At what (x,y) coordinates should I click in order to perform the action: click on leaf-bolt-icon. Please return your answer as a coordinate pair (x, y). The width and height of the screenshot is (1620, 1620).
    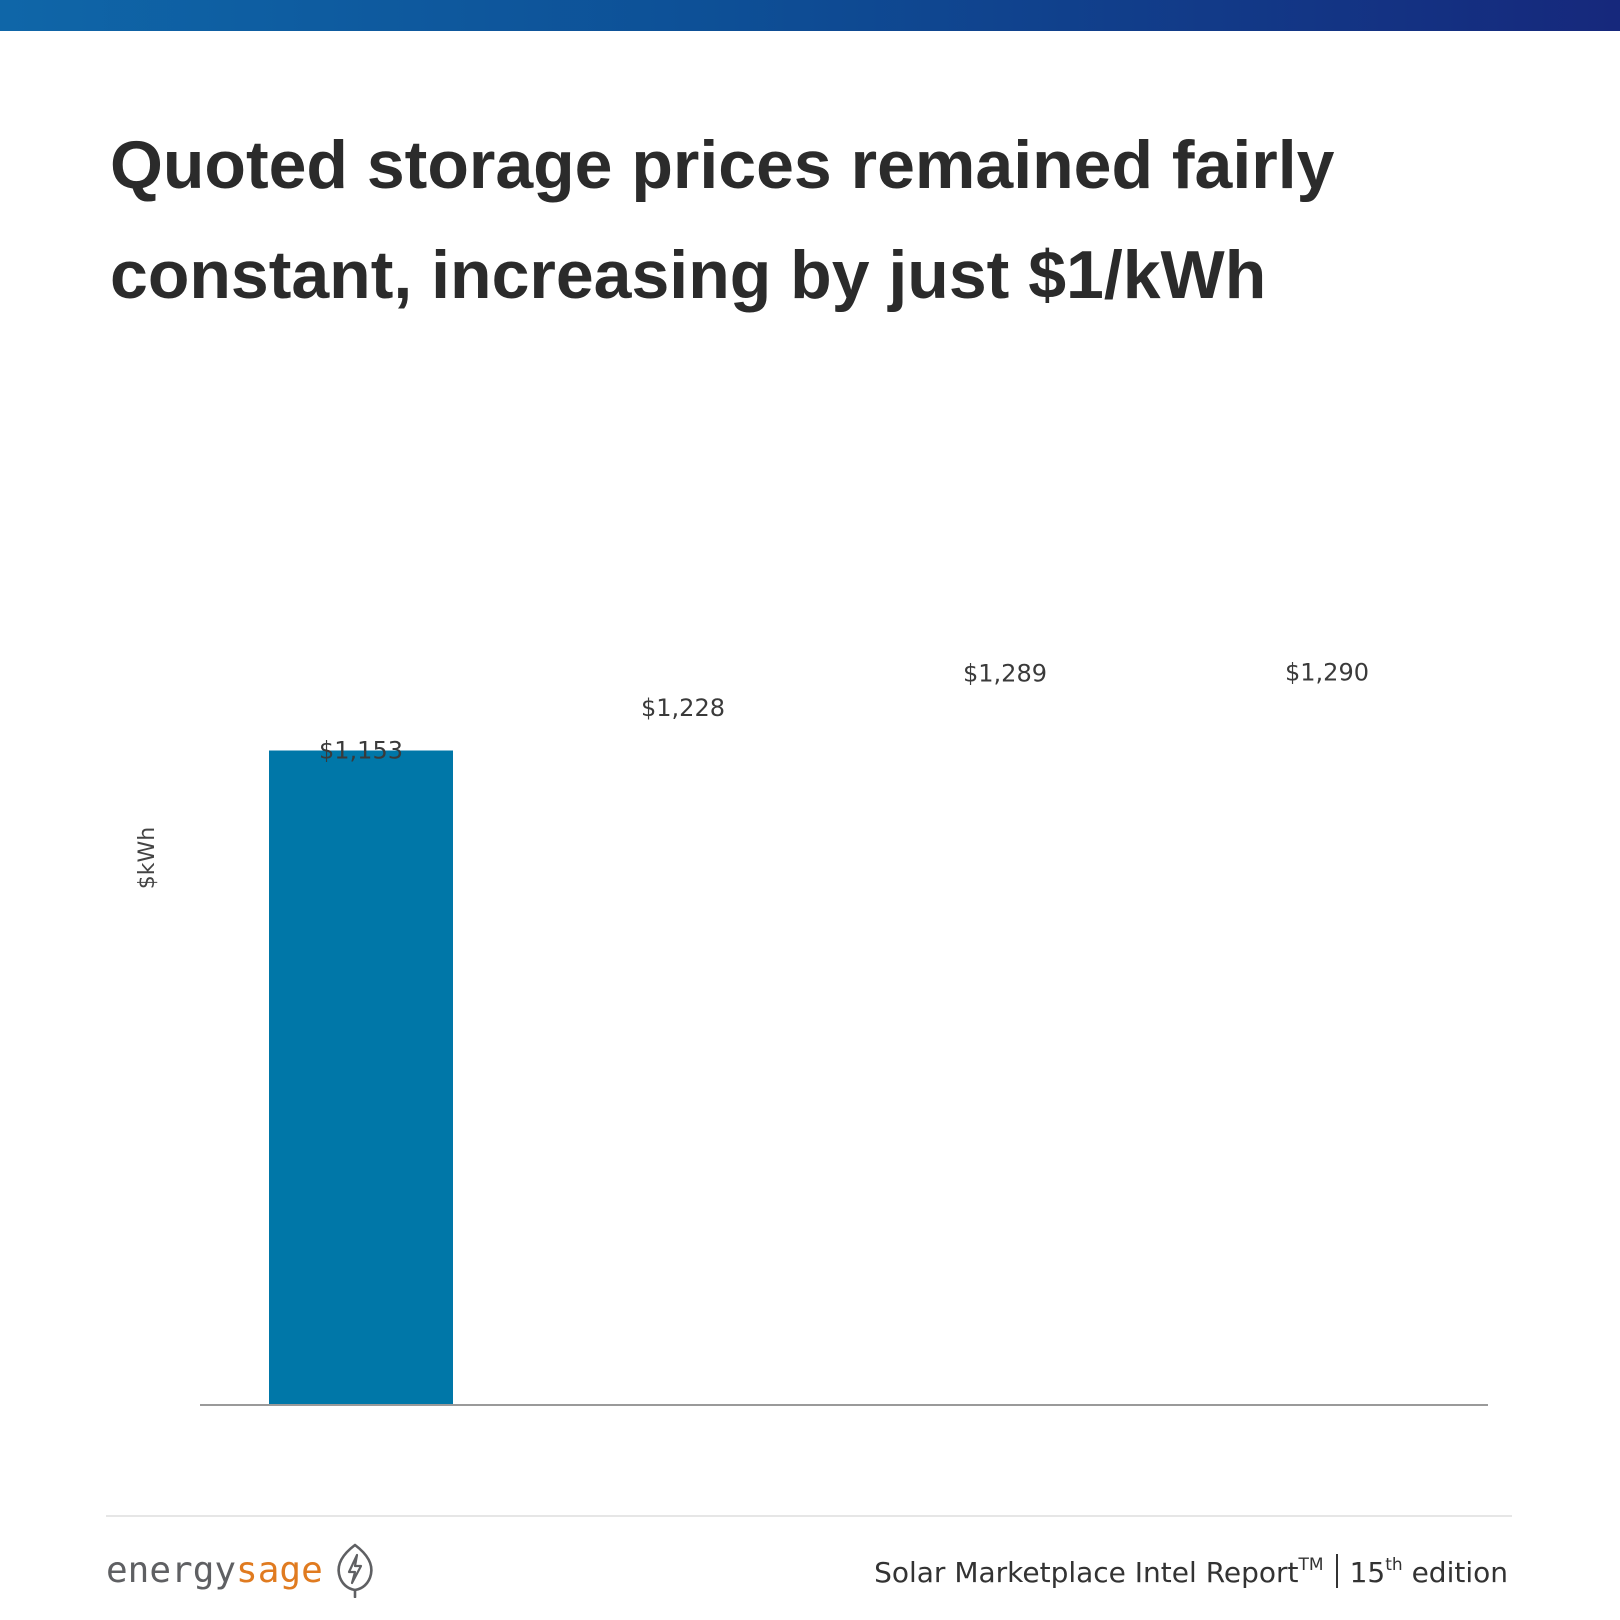
    Looking at the image, I should click on (355, 1570).